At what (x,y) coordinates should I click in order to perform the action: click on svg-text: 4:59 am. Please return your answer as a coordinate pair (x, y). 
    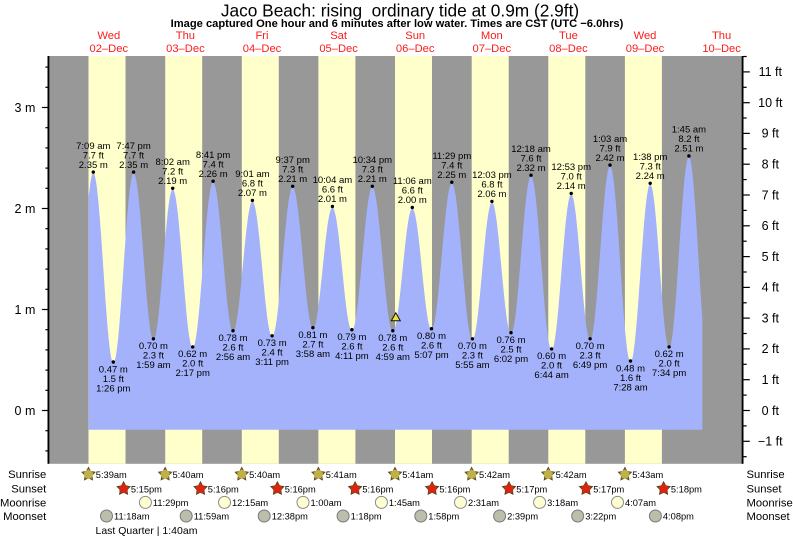
    Looking at the image, I should click on (393, 357).